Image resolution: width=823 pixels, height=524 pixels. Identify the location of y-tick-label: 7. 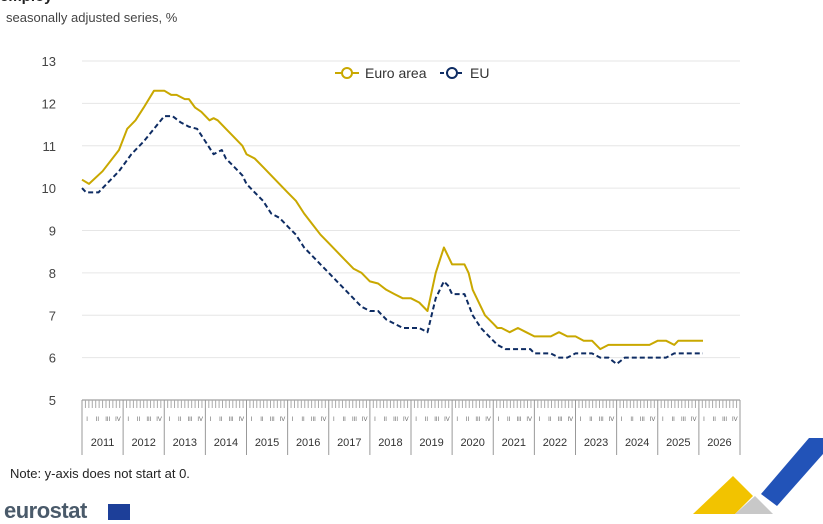
(52, 315).